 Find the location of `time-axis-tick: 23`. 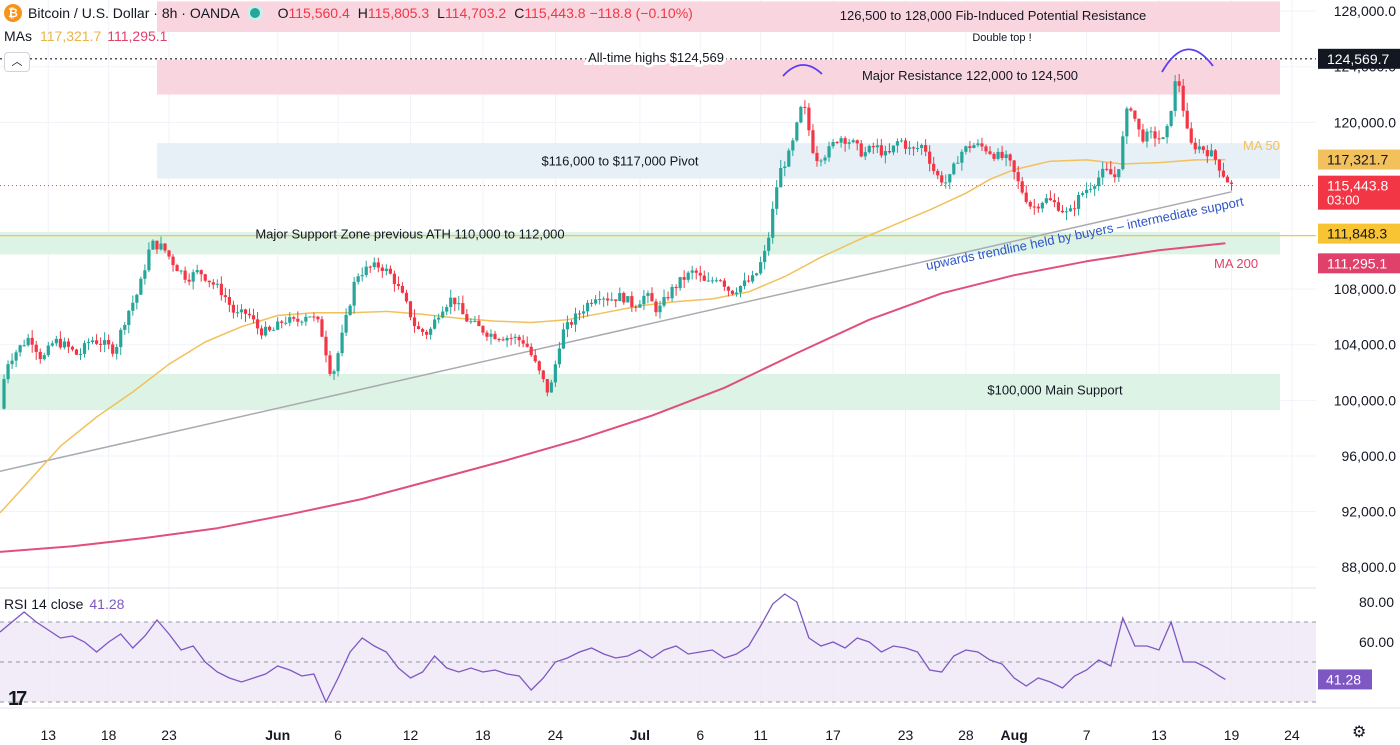

time-axis-tick: 23 is located at coordinates (169, 735).